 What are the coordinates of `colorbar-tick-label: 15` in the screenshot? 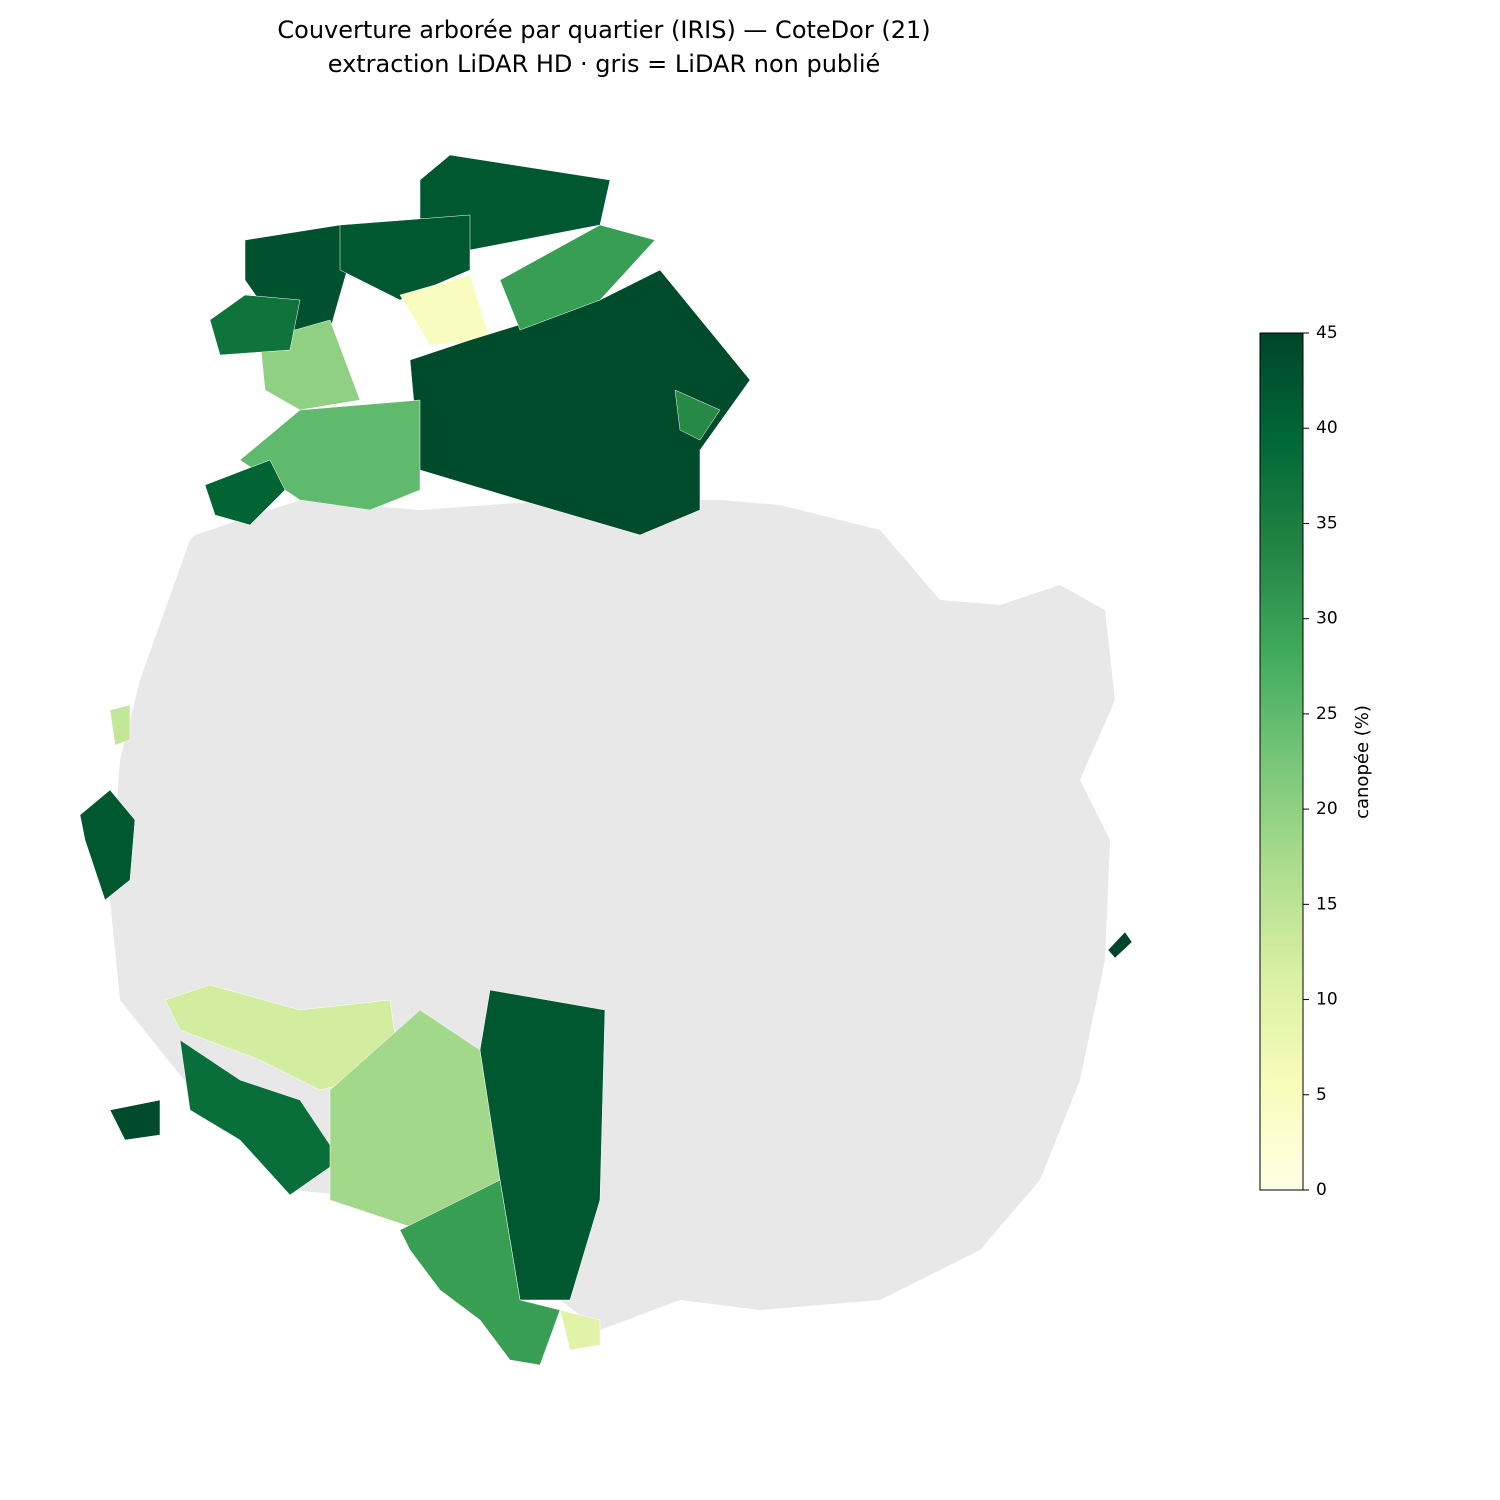 It's located at (1327, 904).